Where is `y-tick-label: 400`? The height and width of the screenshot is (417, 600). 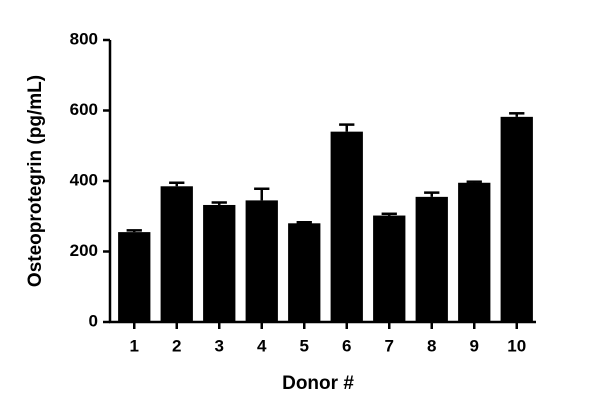
y-tick-label: 400 is located at coordinates (84, 179).